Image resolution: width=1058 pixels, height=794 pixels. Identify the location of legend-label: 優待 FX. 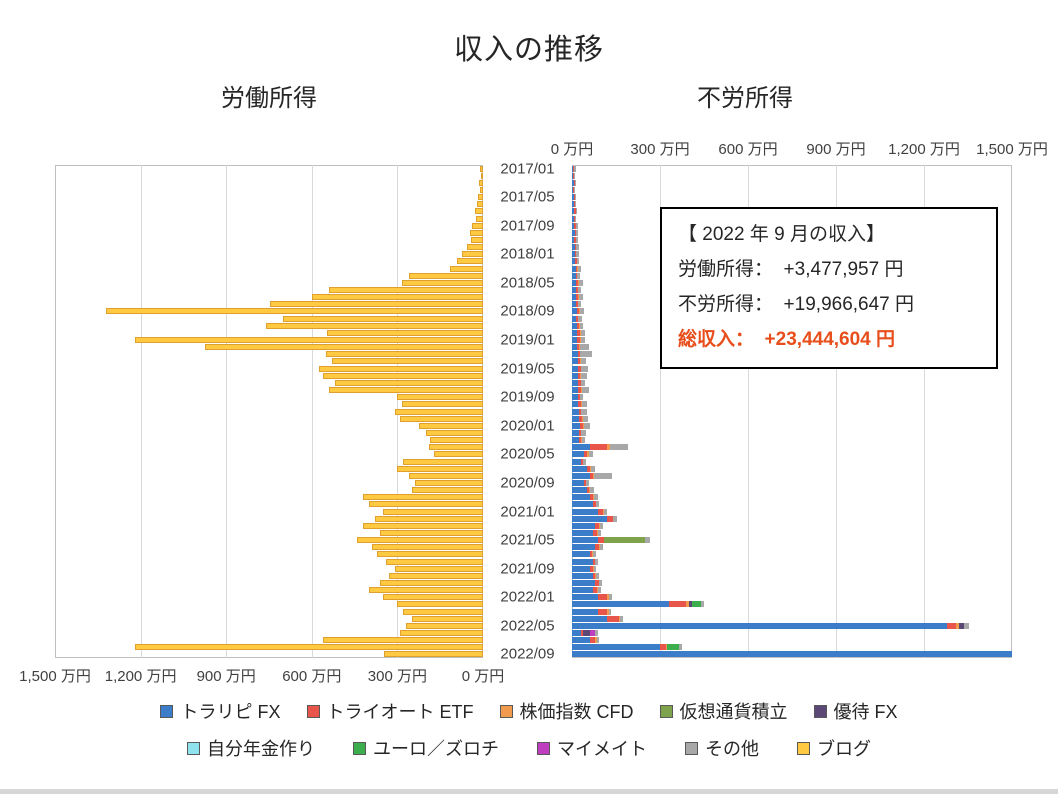
(865, 712).